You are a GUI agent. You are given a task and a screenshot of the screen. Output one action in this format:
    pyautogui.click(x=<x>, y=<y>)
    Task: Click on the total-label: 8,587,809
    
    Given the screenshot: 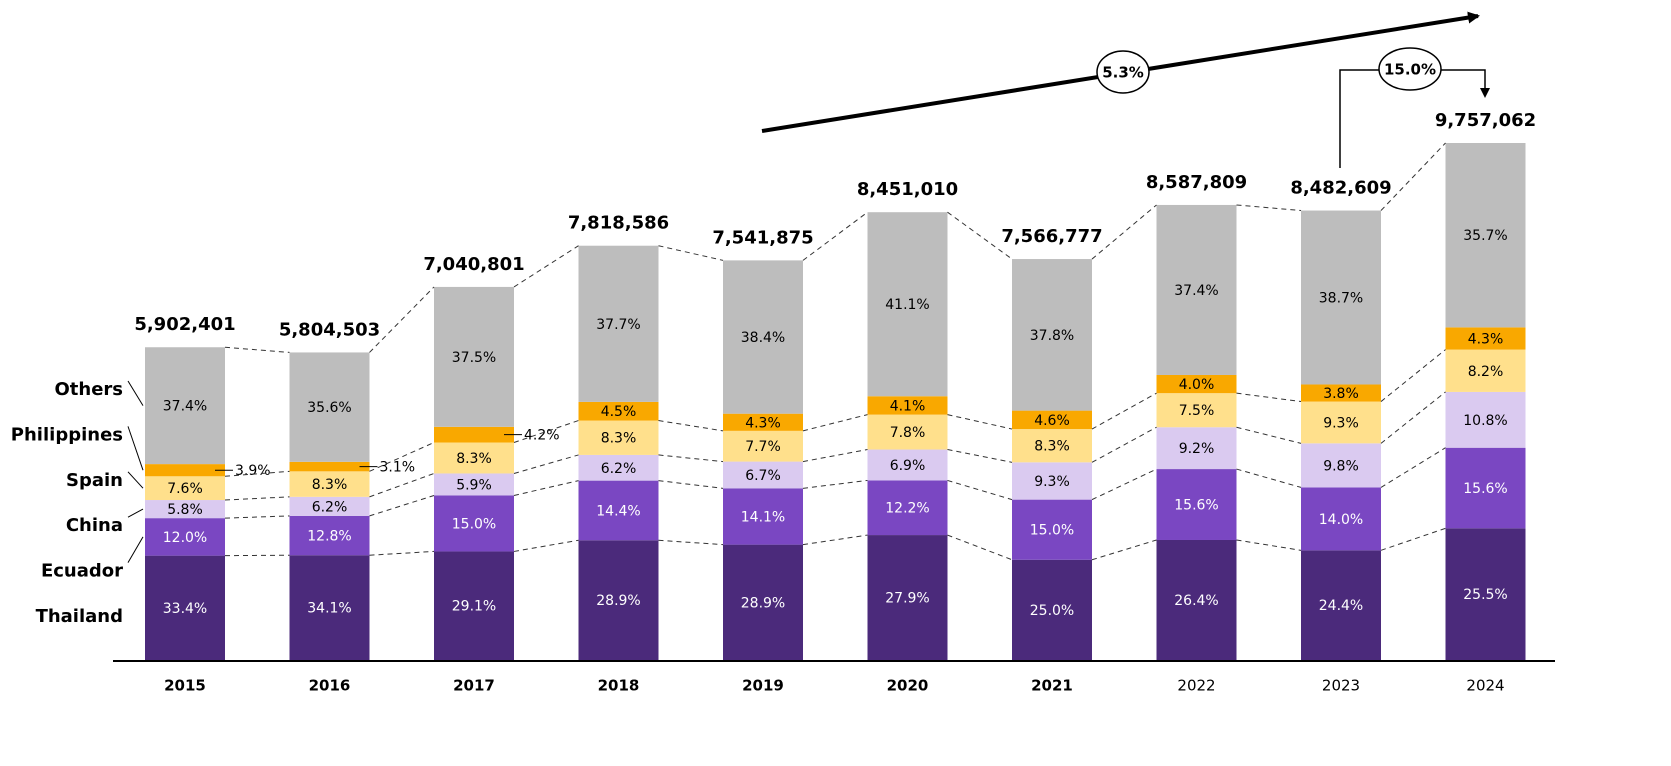 What is the action you would take?
    pyautogui.click(x=1196, y=182)
    